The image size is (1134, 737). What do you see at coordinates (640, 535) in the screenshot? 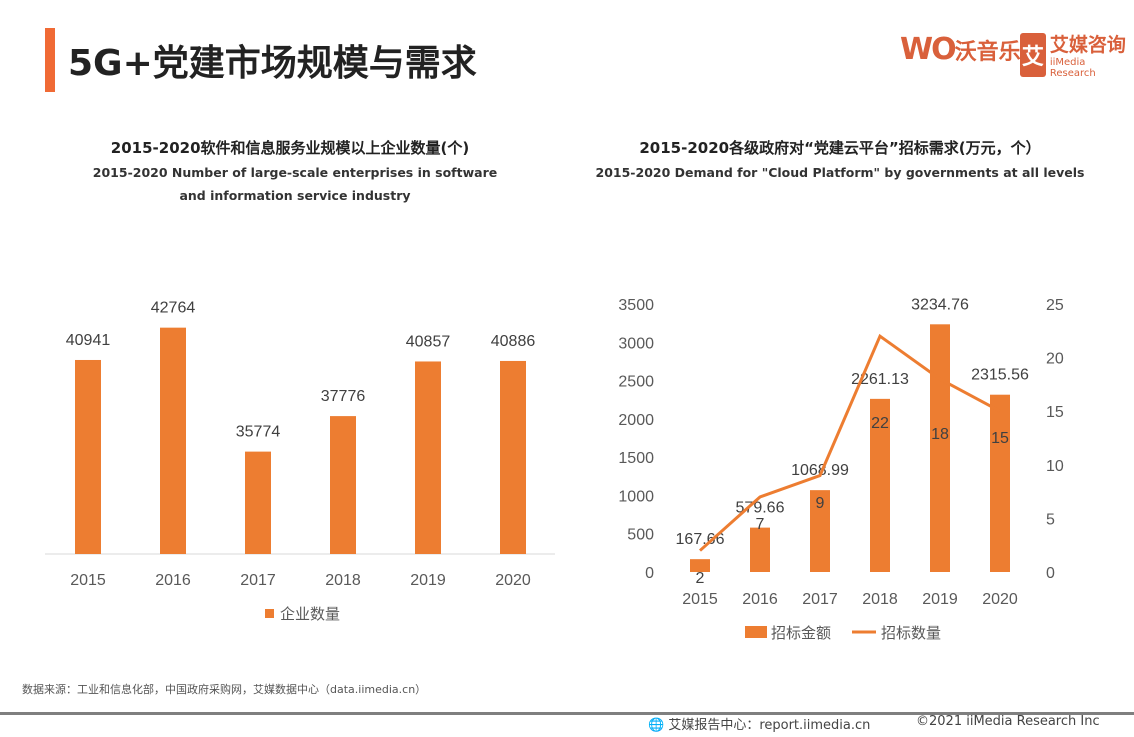
I see `y-left-tick: 500` at bounding box center [640, 535].